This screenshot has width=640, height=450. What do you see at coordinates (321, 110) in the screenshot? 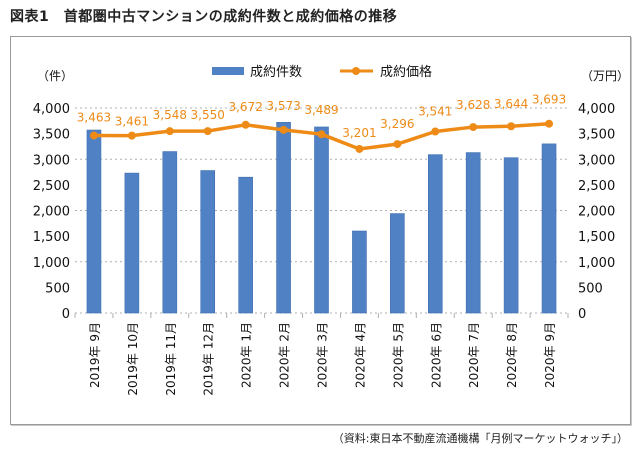
I see `price-data-label: 3,489` at bounding box center [321, 110].